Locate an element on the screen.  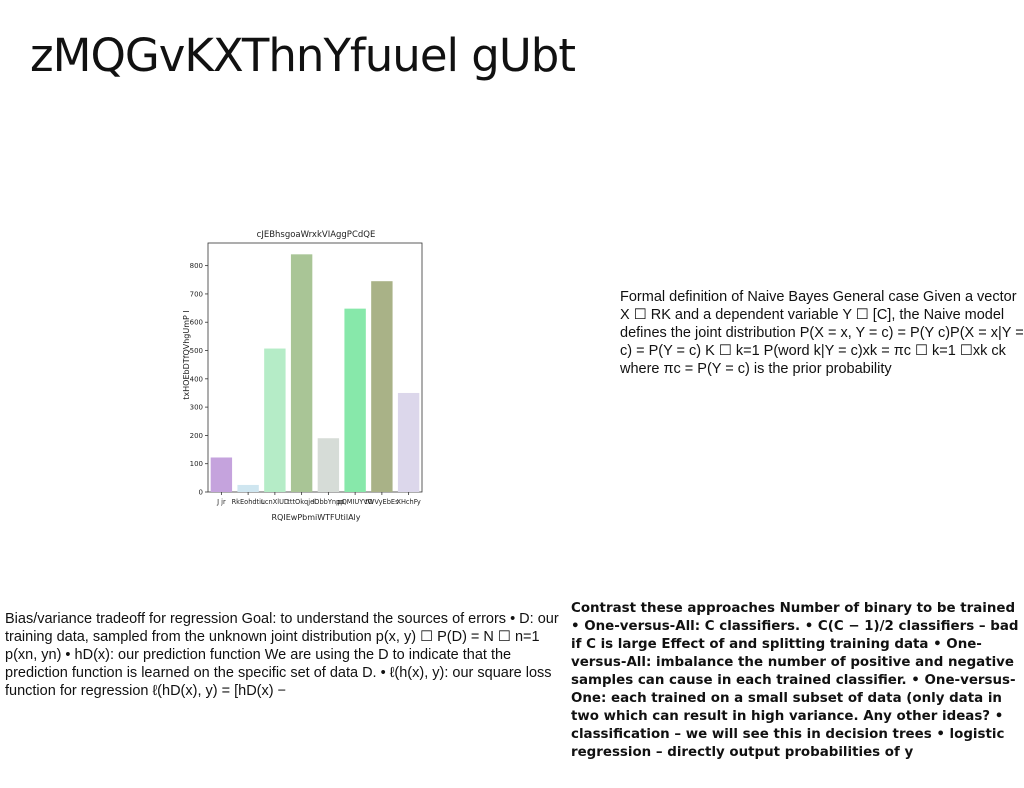
y-tick-label: 300 is located at coordinates (196, 408).